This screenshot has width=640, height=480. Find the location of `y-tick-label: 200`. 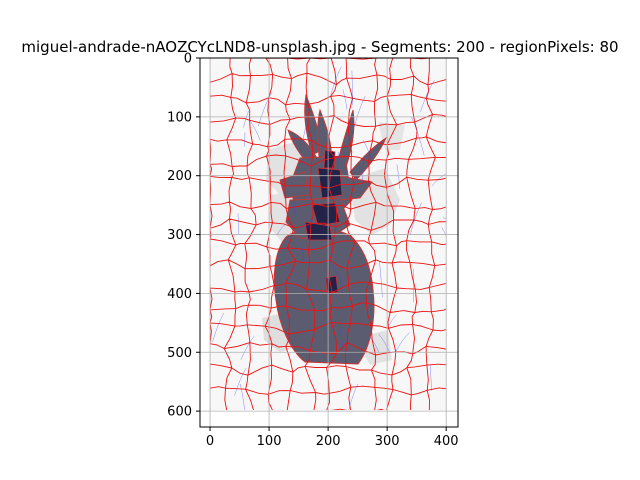

y-tick-label: 200 is located at coordinates (179, 176).